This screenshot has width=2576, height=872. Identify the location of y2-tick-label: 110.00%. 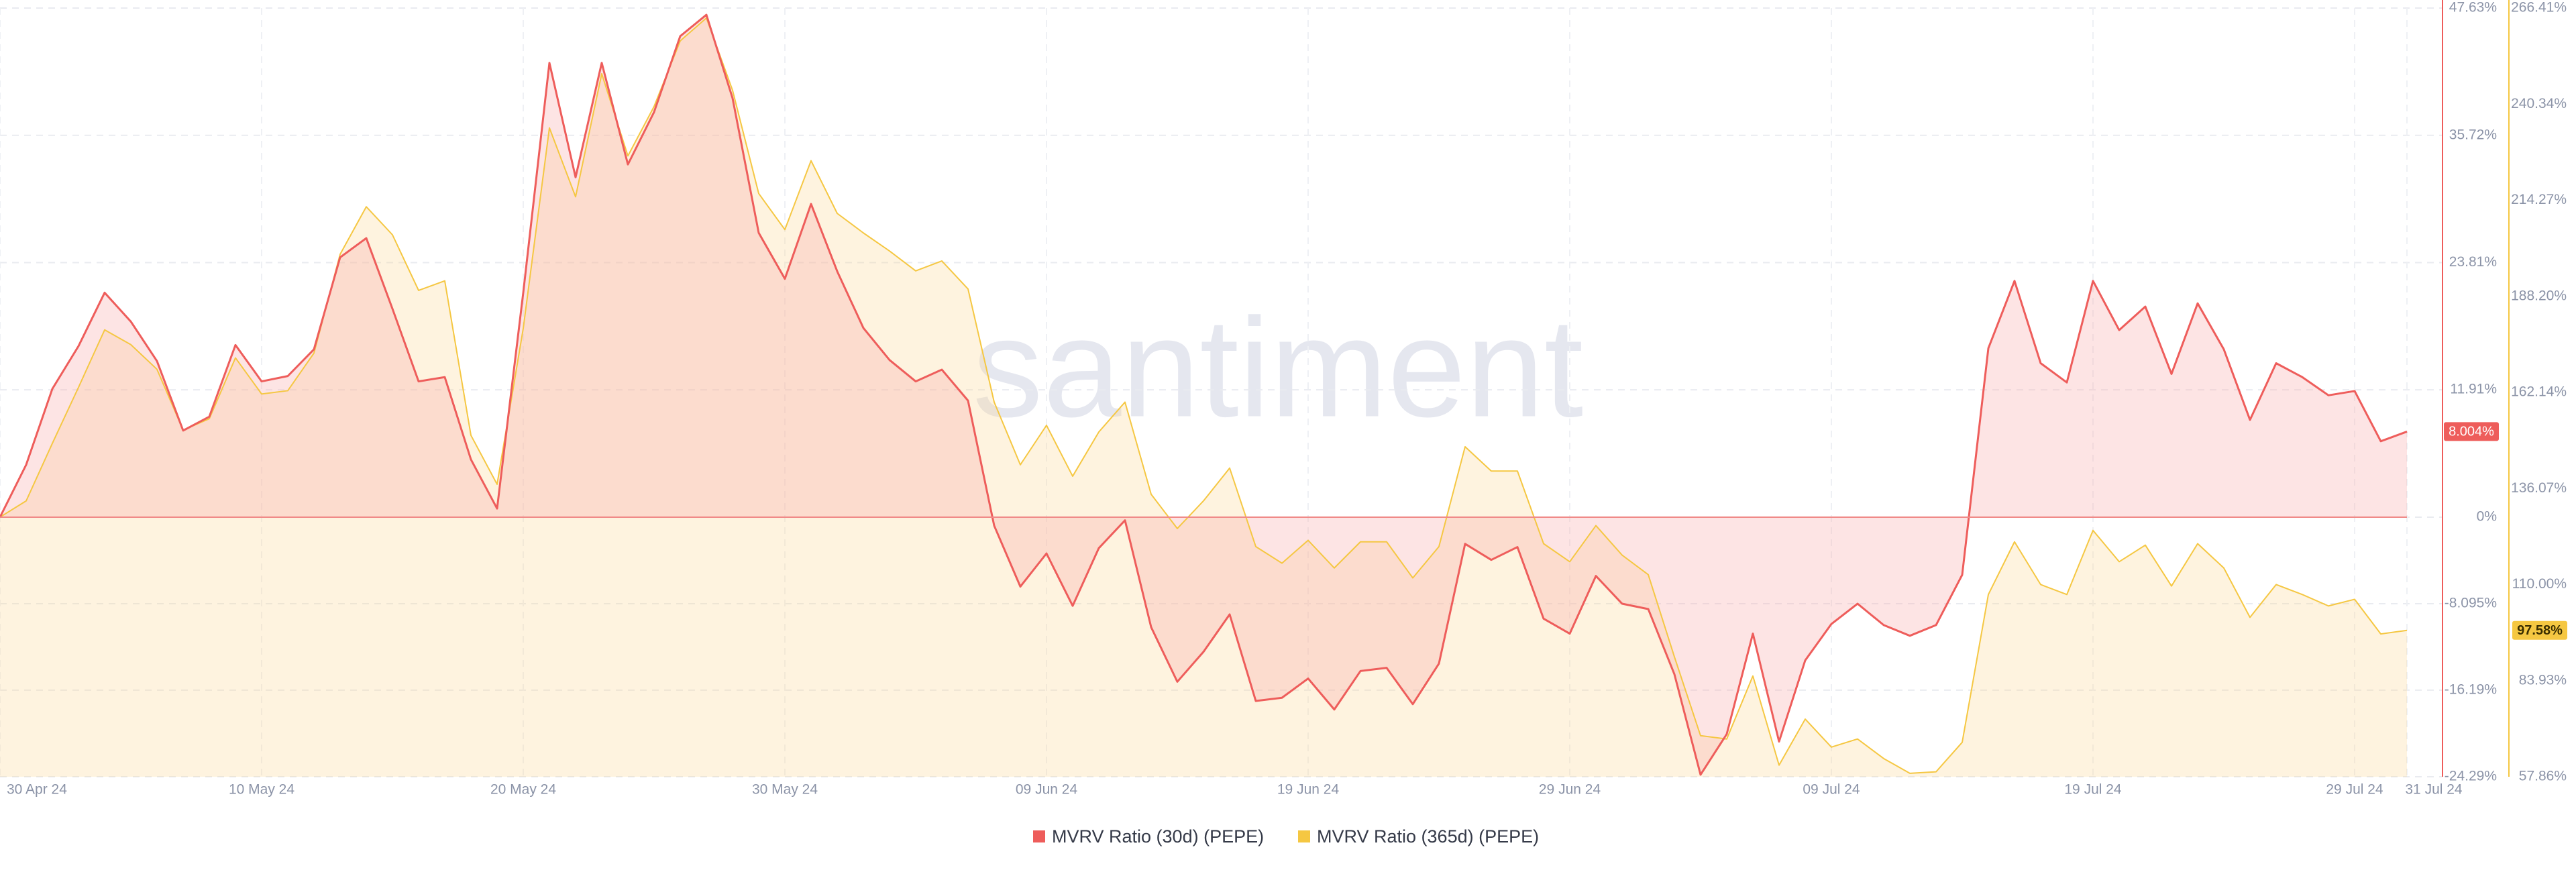
(2539, 584).